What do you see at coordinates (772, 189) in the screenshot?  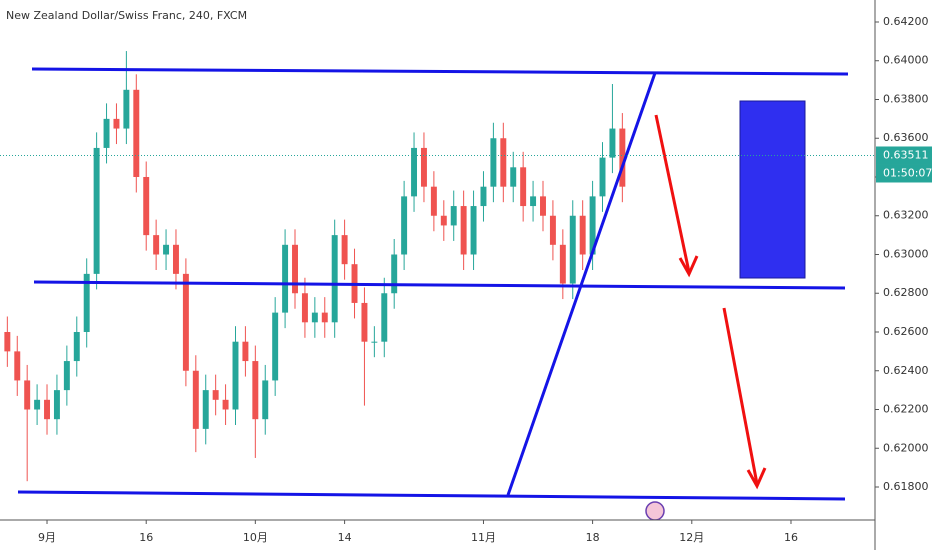 I see `target-box` at bounding box center [772, 189].